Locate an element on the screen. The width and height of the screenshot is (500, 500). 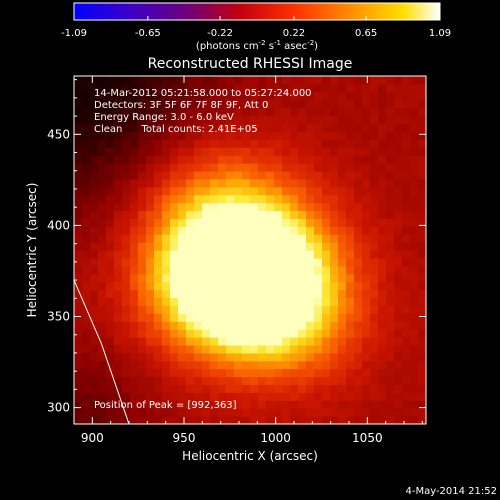
colorbar-tick-label: 1.09 is located at coordinates (440, 33).